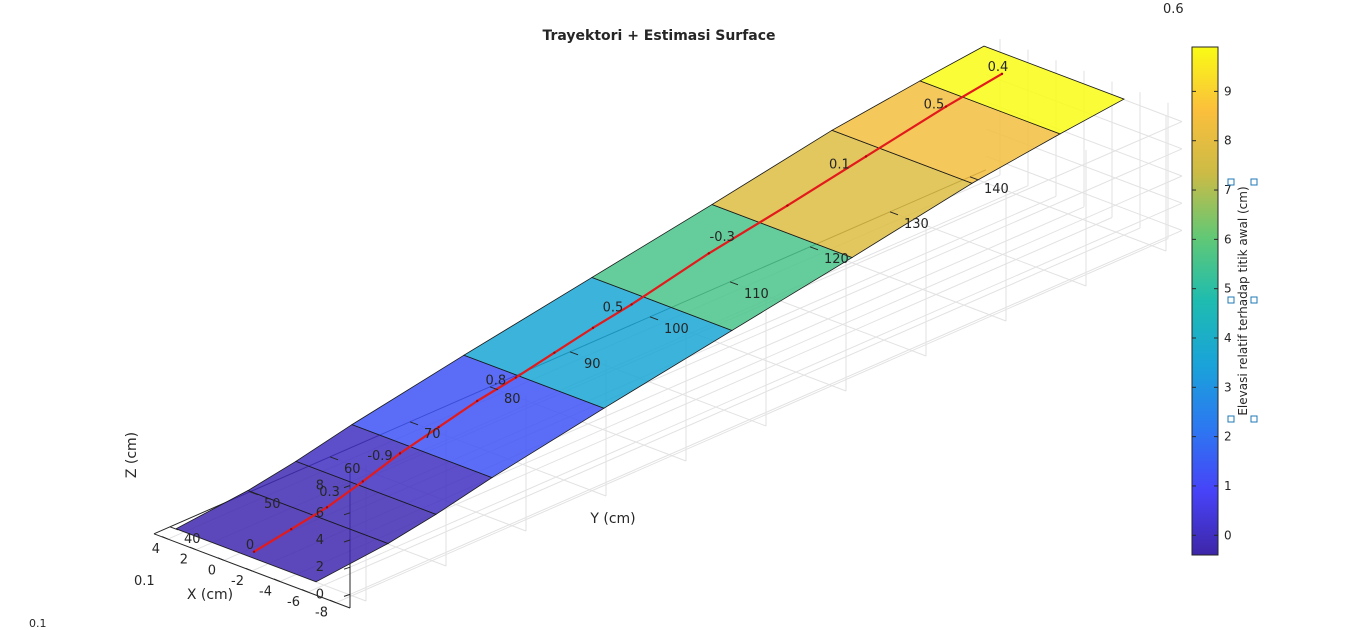 The image size is (1366, 630). I want to click on colorbar-tick-label: 4, so click(1228, 338).